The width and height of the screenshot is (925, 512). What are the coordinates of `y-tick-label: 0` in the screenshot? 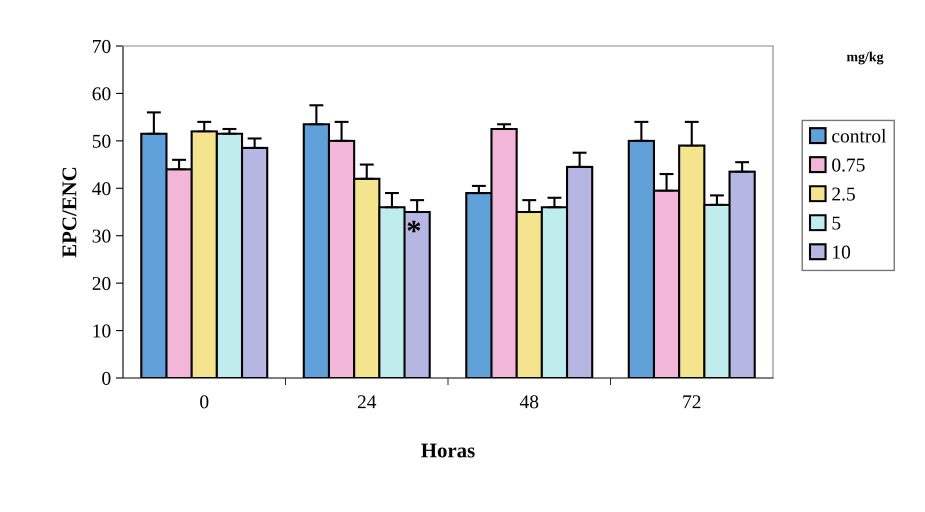 It's located at (106, 378).